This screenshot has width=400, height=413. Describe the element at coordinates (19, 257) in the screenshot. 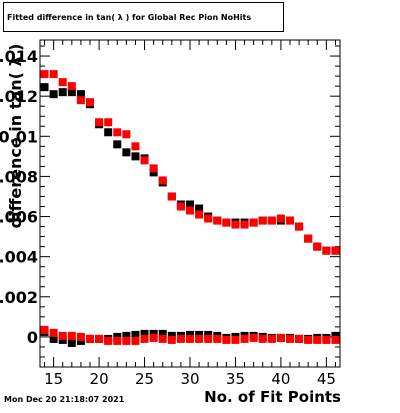

I see `y-tick-label: 0.004` at that location.